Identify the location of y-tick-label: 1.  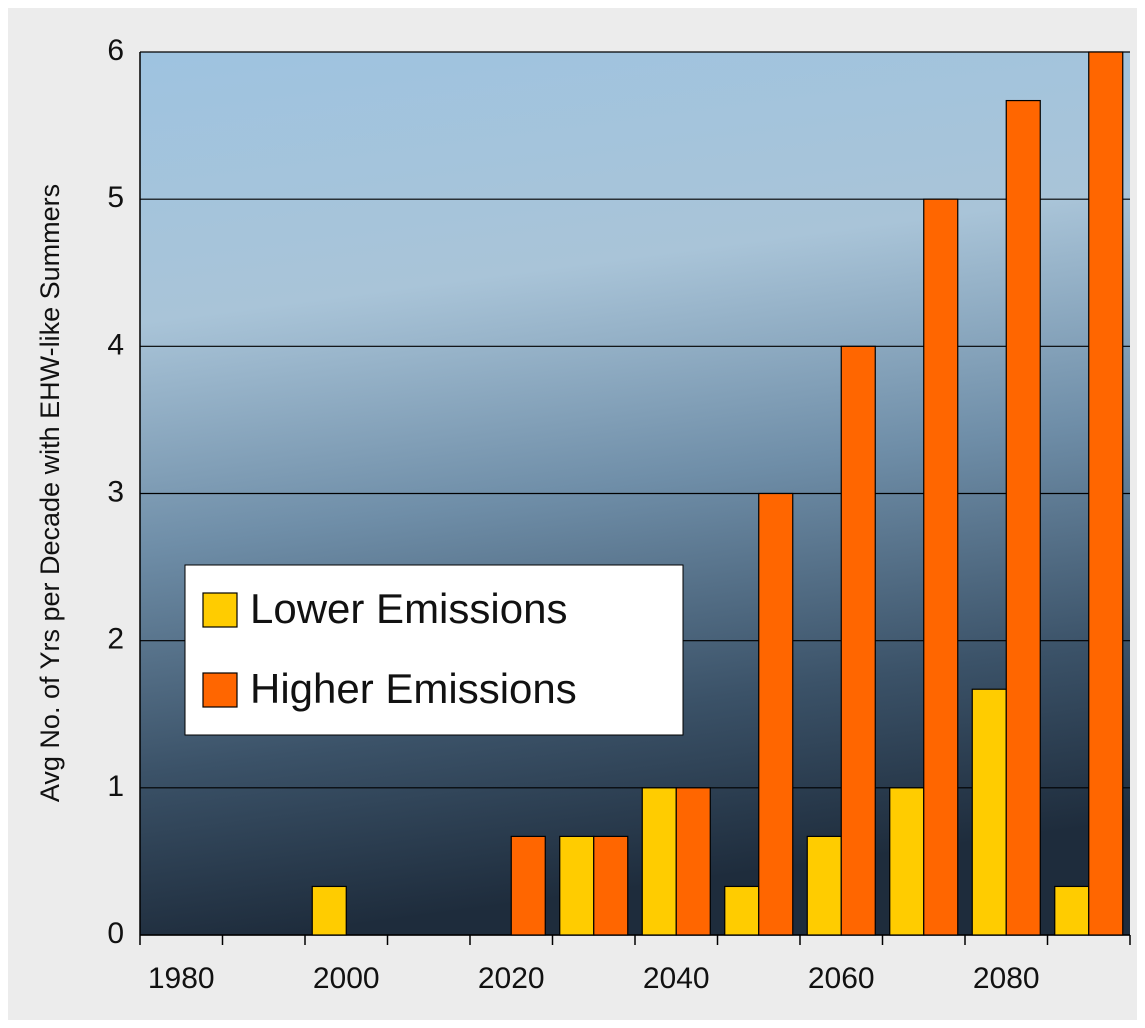
(115, 786).